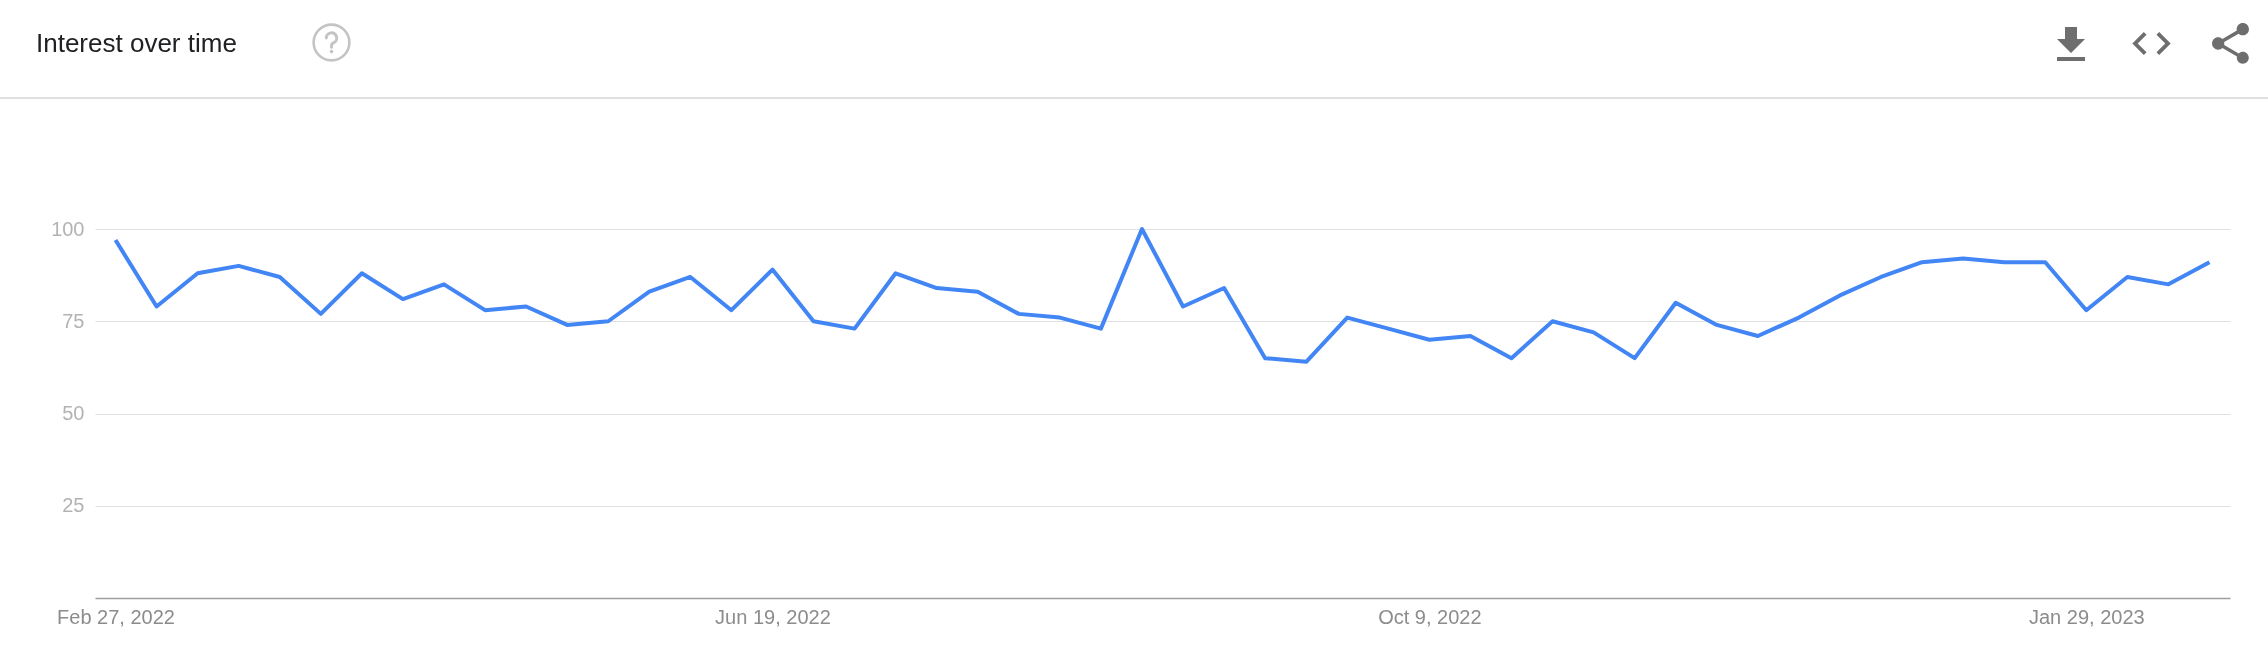 Image resolution: width=2268 pixels, height=656 pixels. I want to click on x-tick-label: Jan 29, 2023, so click(2086, 616).